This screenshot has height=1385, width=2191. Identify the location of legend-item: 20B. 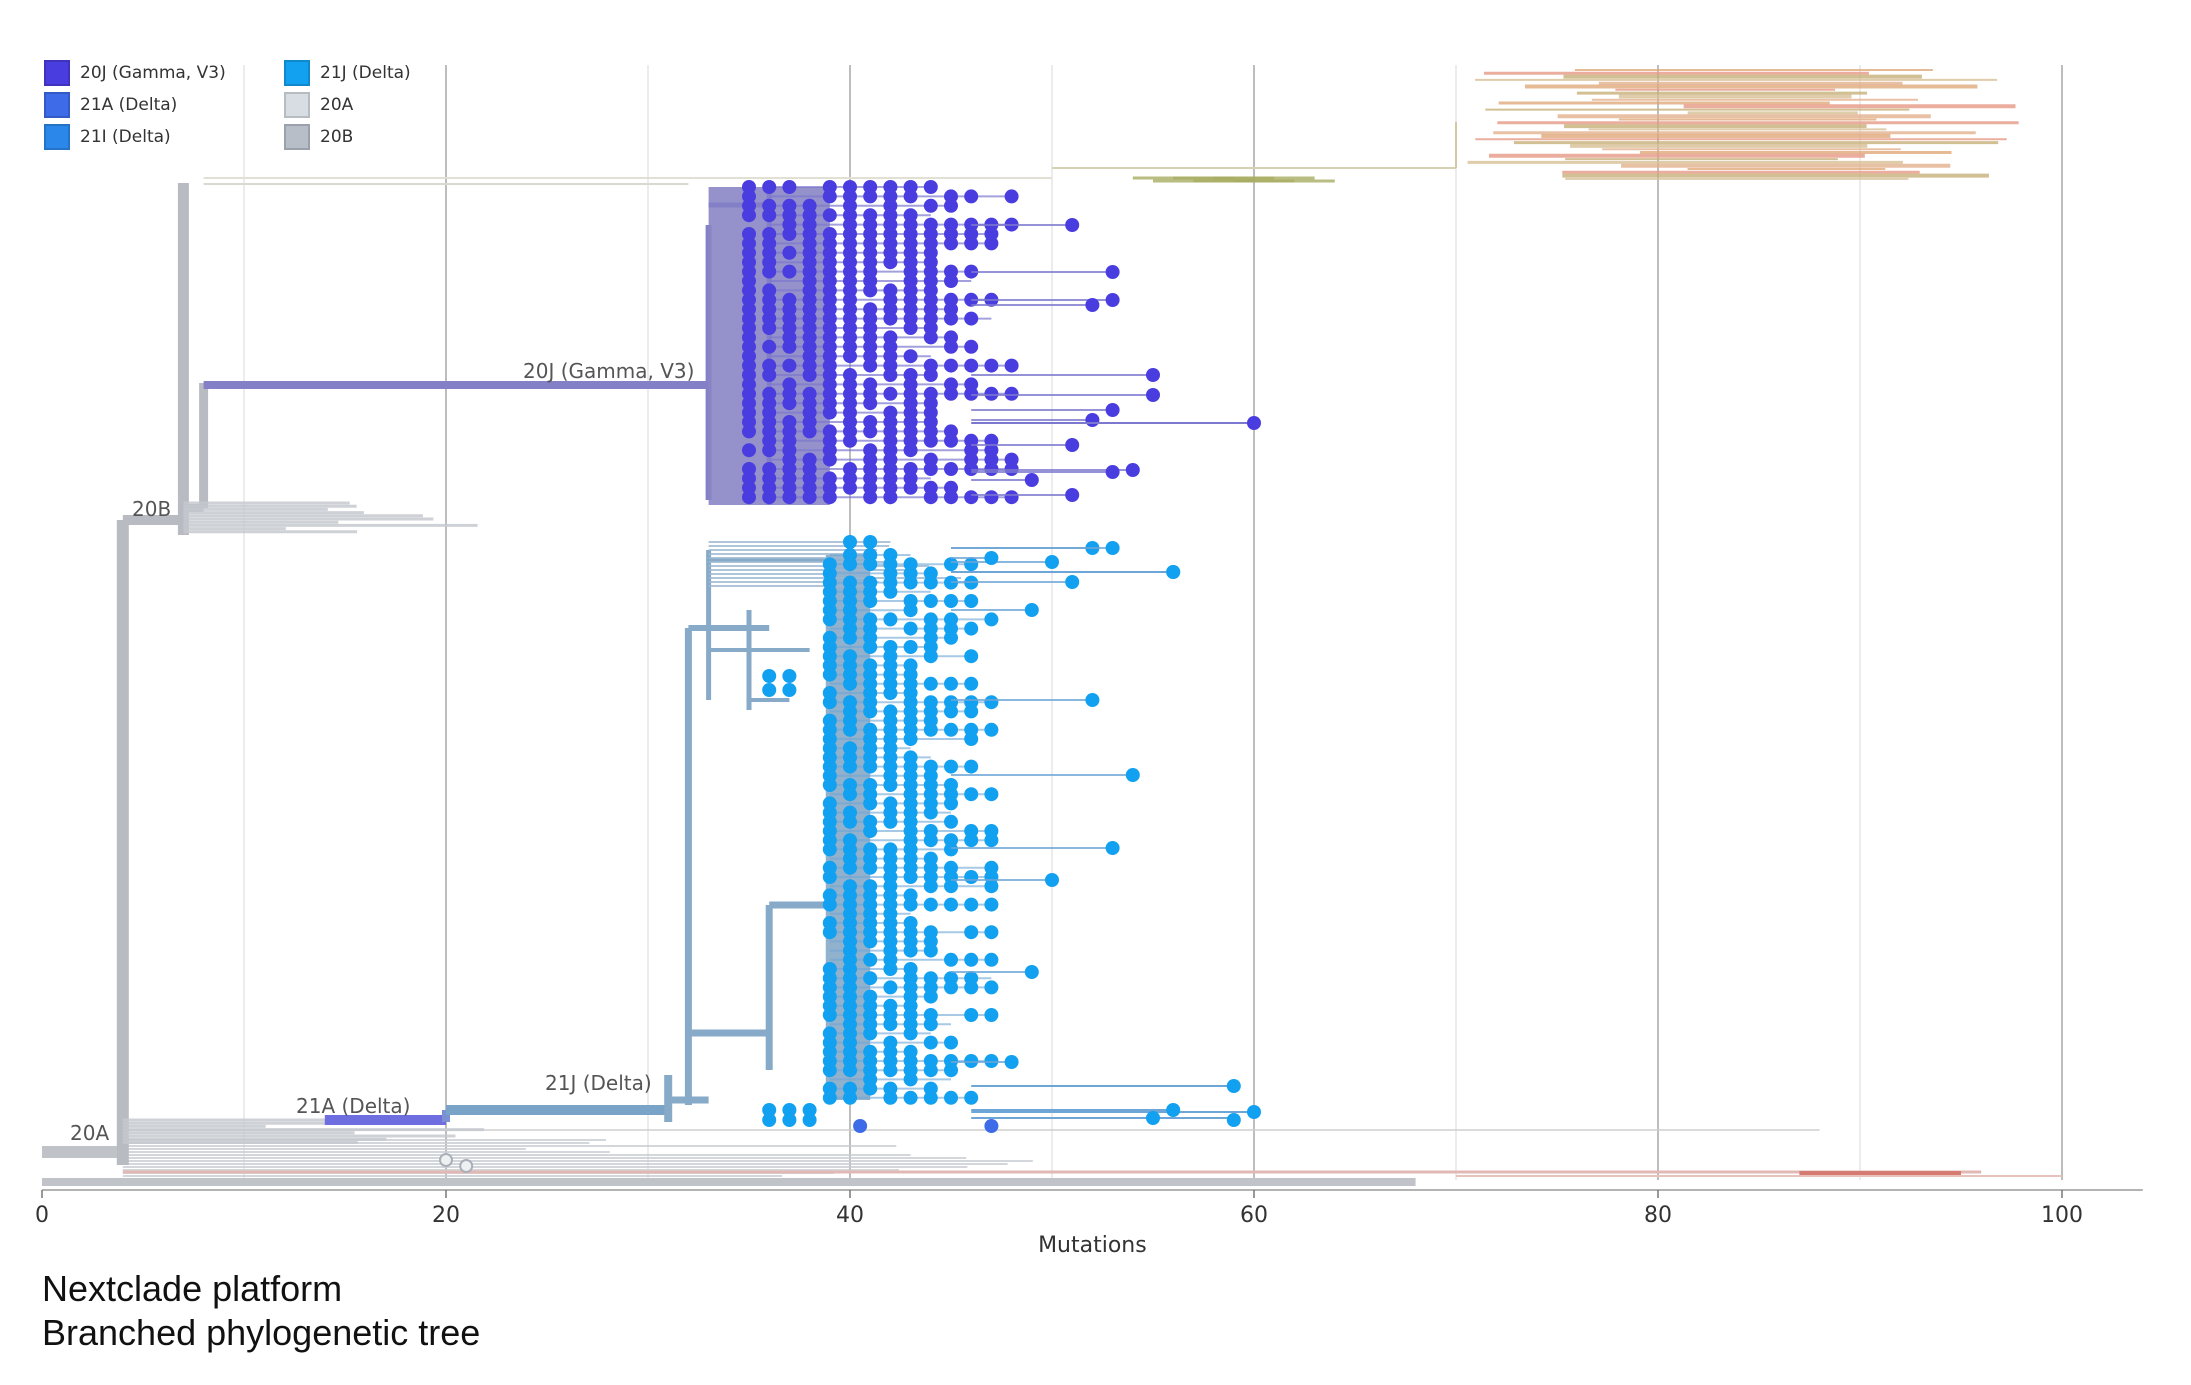
(384, 137).